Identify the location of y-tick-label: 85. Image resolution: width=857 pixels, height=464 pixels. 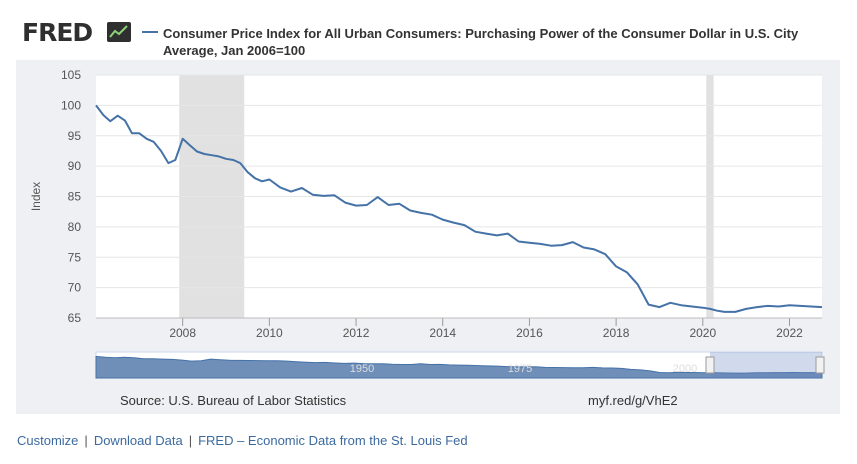
(75, 197).